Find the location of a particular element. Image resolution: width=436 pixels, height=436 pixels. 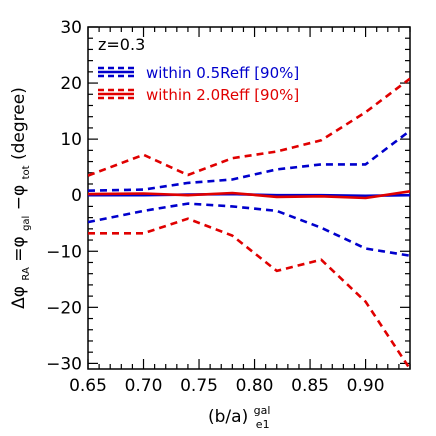

y-label-sub-ra: RA is located at coordinates (26, 274).